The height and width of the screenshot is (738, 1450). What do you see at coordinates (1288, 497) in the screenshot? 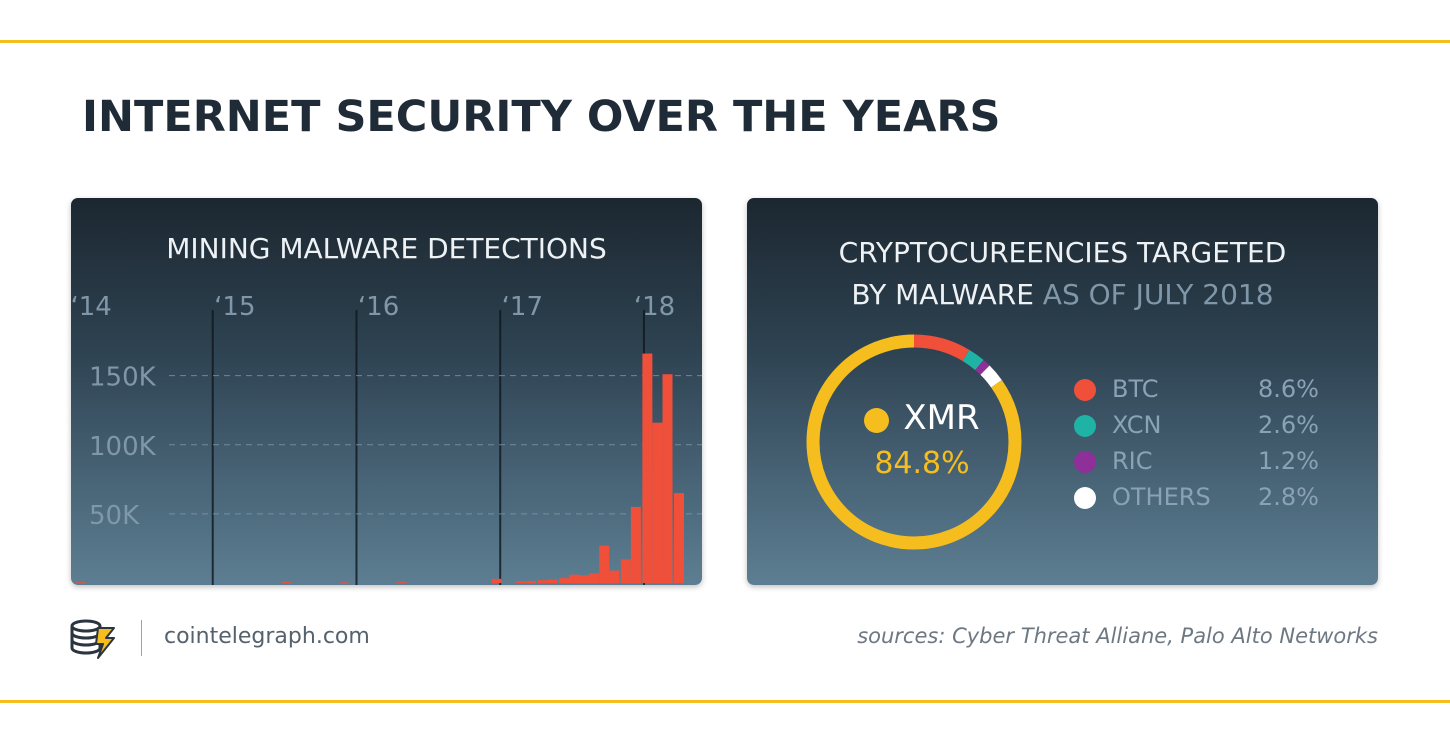
I see `legend-value: 2.8%` at bounding box center [1288, 497].